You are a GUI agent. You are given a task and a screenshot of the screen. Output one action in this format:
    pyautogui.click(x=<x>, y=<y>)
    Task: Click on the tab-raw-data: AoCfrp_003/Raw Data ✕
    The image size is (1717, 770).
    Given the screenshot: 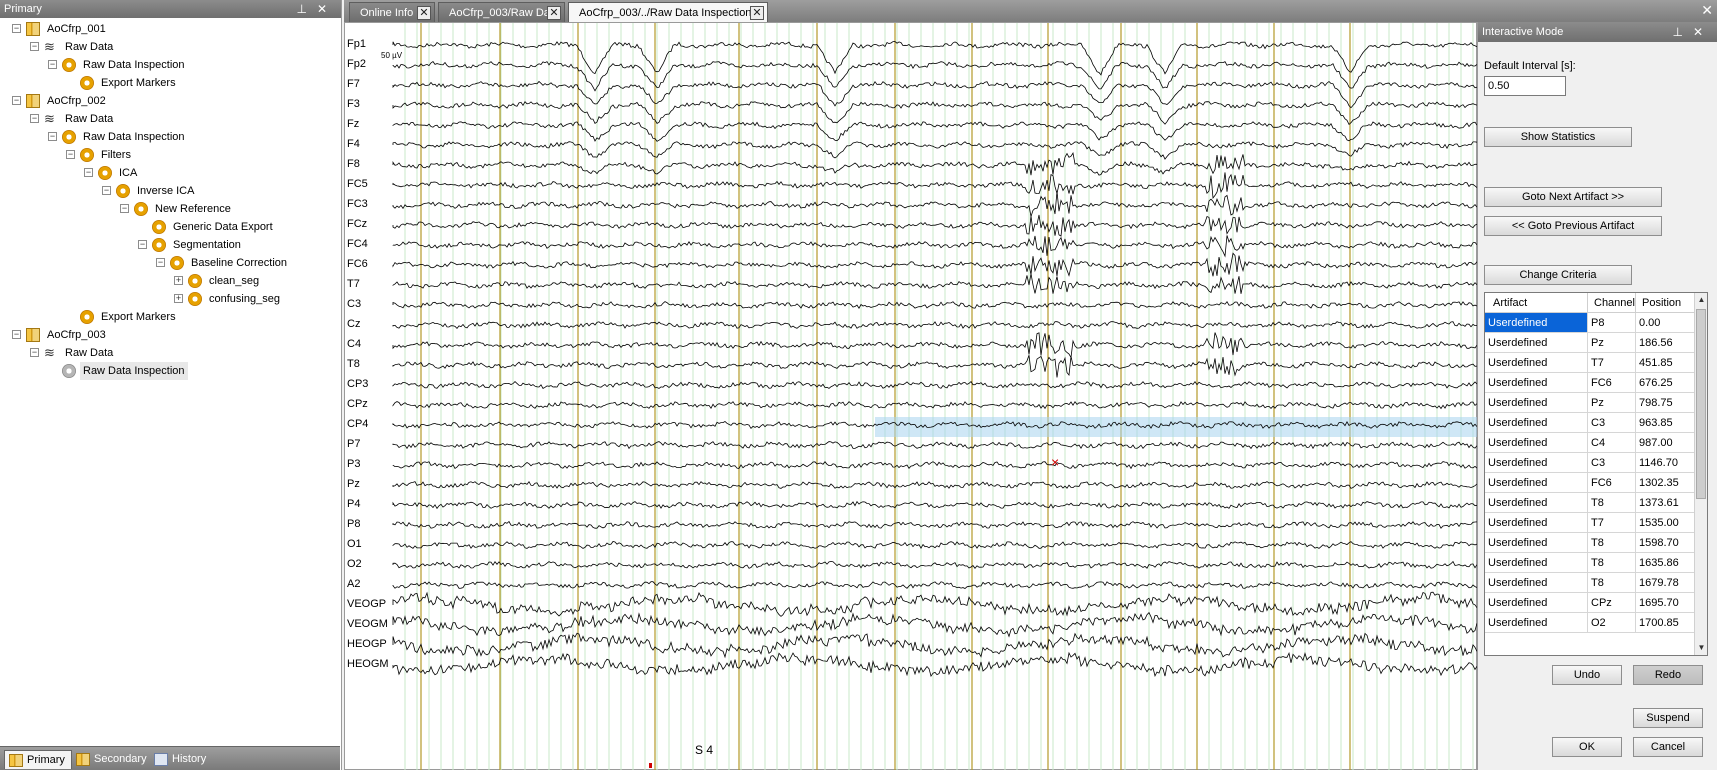 What is the action you would take?
    pyautogui.click(x=501, y=12)
    